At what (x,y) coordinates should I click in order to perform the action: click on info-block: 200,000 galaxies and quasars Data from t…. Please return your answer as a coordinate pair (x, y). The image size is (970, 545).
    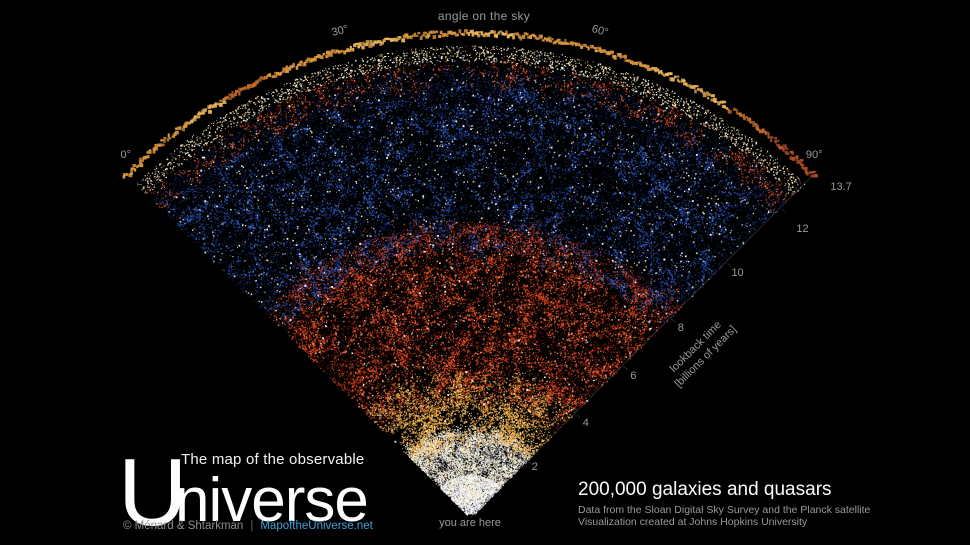
    Looking at the image, I should click on (724, 503).